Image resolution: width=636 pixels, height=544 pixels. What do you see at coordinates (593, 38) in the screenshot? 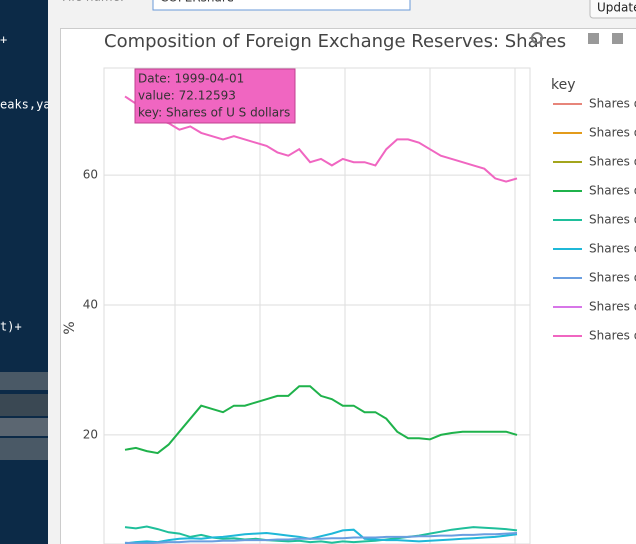
I see `zoom-in-icon` at bounding box center [593, 38].